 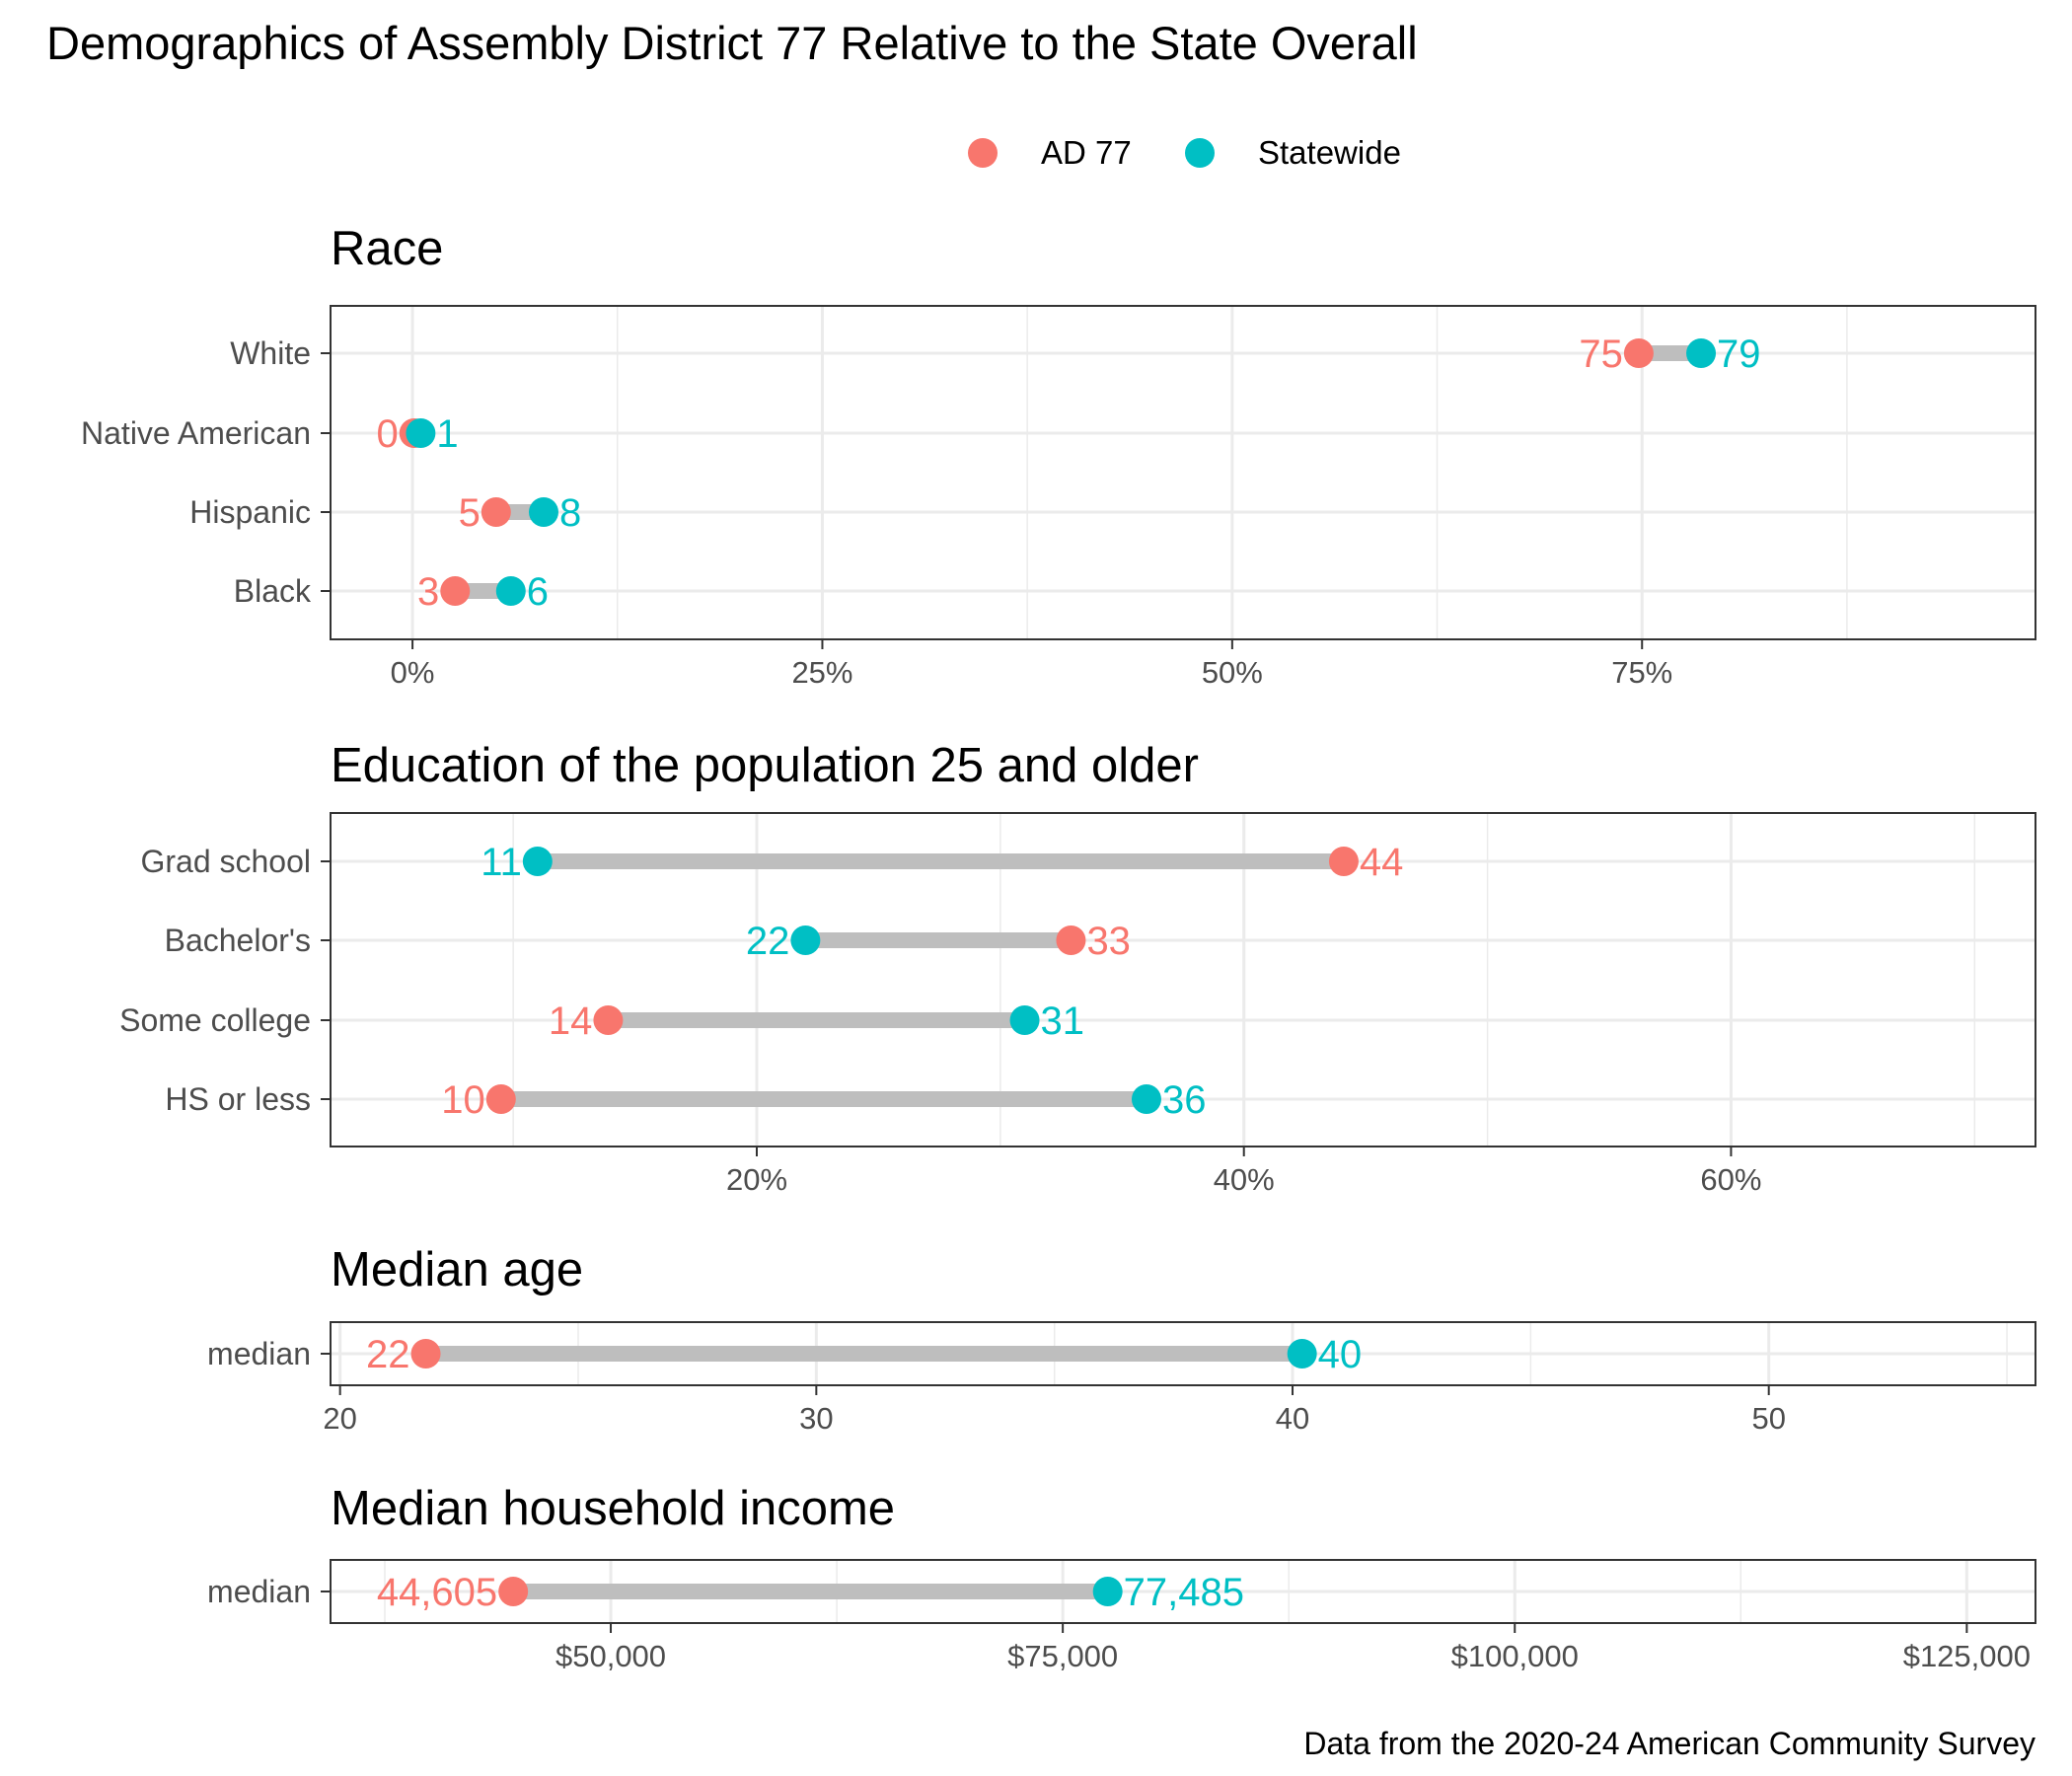 I want to click on category-label-3-0: median, so click(x=259, y=1592).